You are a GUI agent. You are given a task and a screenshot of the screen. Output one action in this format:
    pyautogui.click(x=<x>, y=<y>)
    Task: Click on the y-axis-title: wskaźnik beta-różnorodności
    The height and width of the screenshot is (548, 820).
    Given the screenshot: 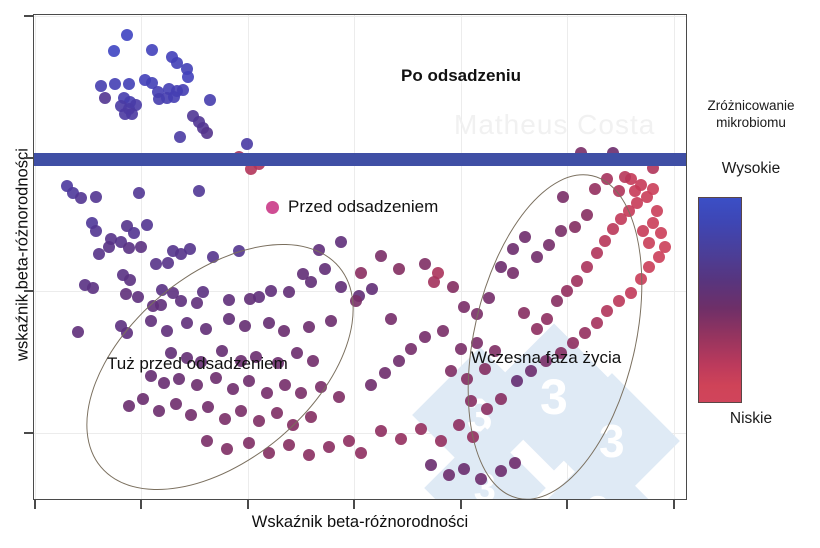 What is the action you would take?
    pyautogui.click(x=22, y=254)
    